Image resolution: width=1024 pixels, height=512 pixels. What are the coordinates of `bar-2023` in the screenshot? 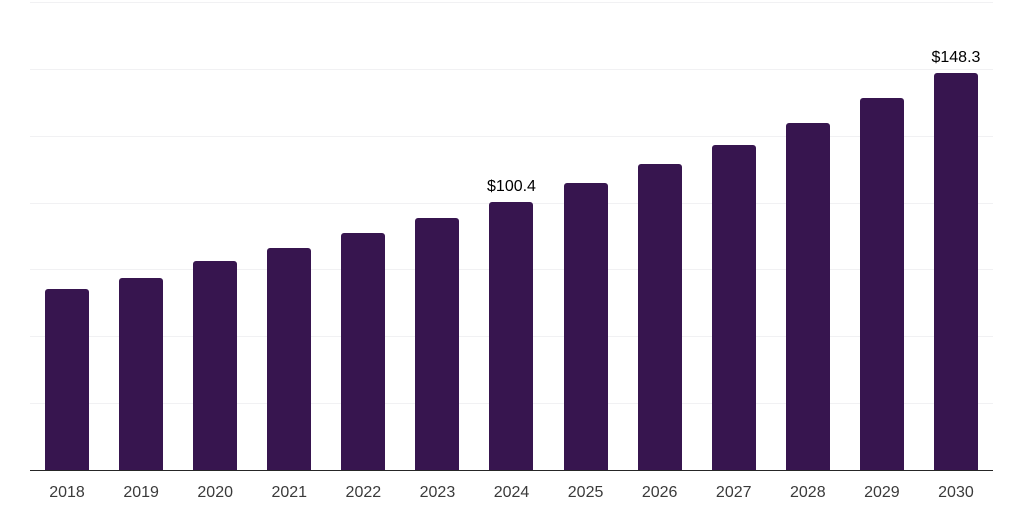 It's located at (437, 343).